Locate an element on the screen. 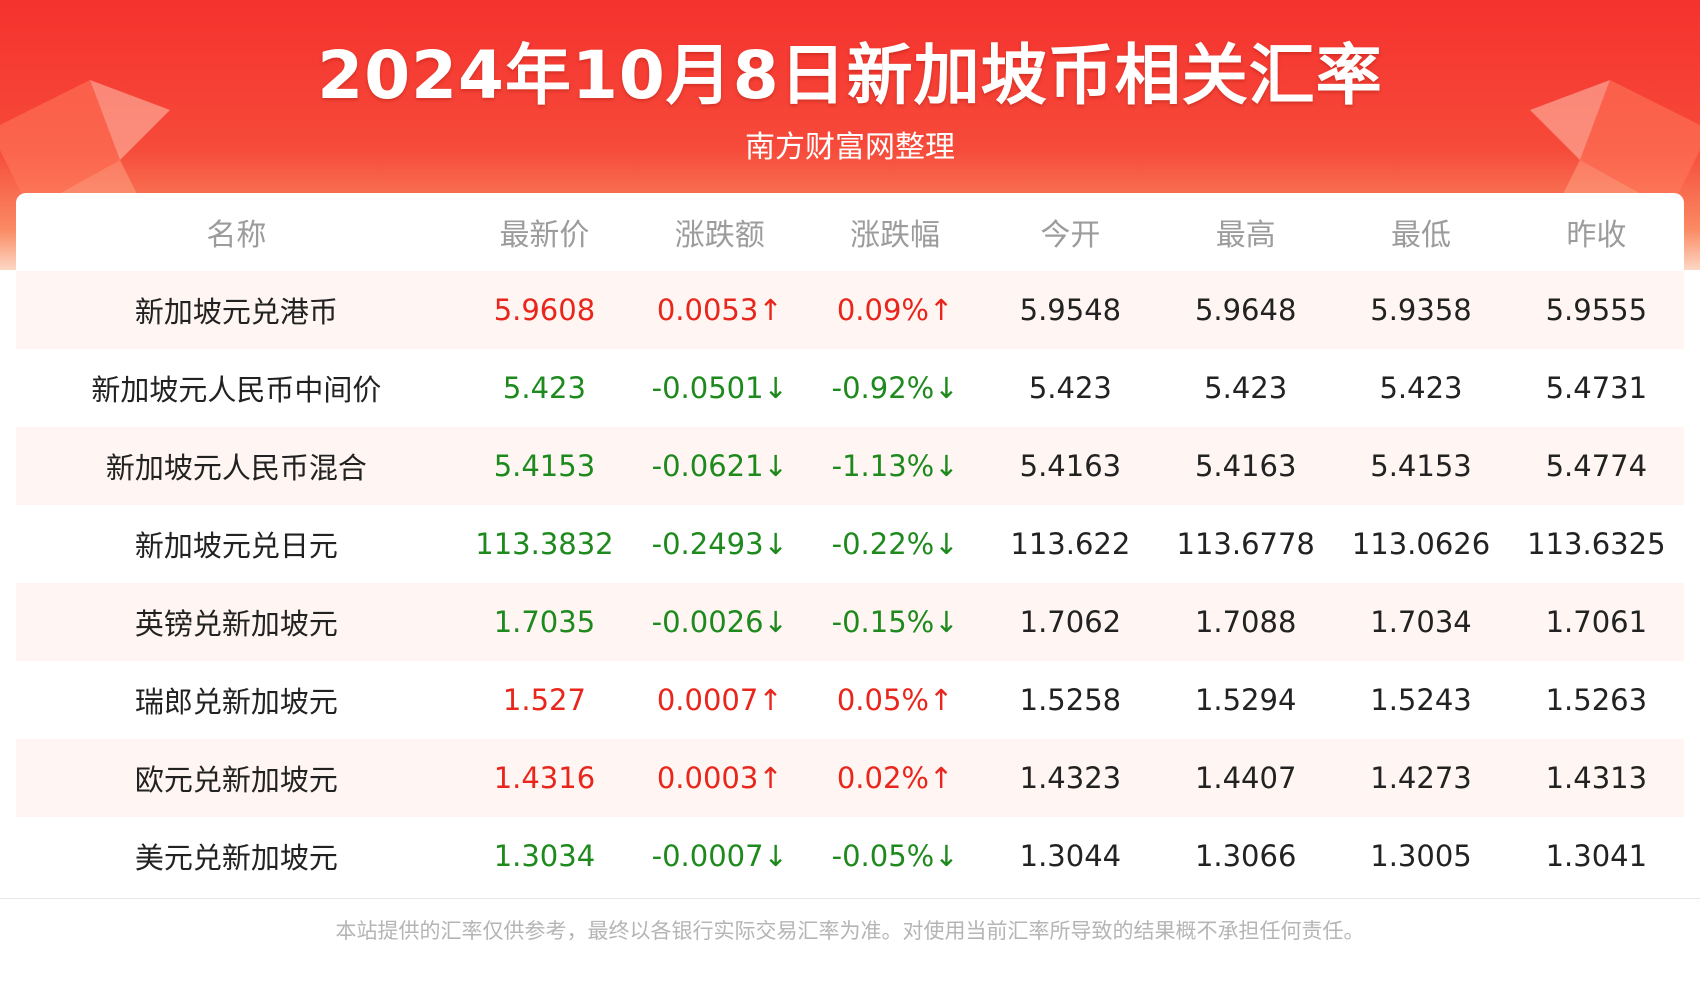 The height and width of the screenshot is (1000, 1700). cell-high: 5.9648 is located at coordinates (1246, 310).